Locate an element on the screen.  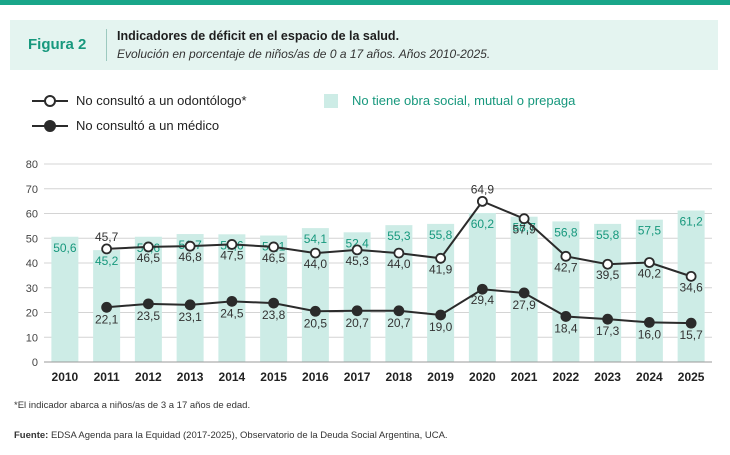
dentist-point-2013 is located at coordinates (190, 246).